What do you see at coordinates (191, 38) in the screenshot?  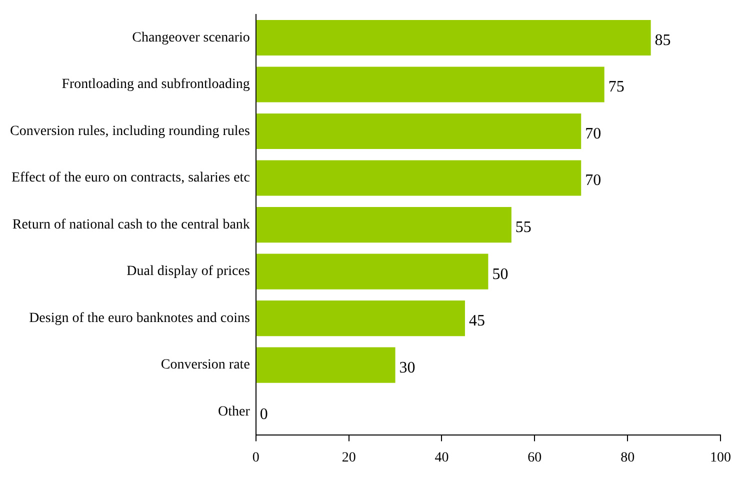 I see `y-tick-label: Changeover scenario` at bounding box center [191, 38].